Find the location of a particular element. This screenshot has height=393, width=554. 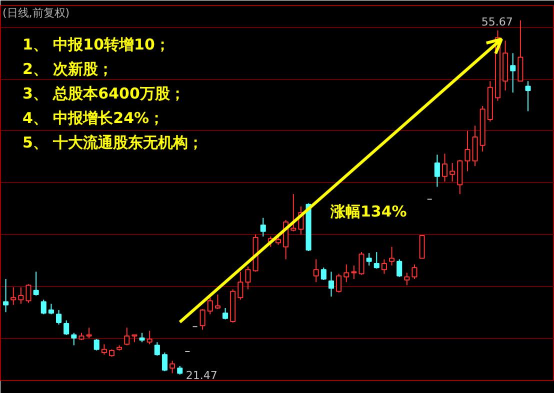

annotation: 4、 中报增长24%； is located at coordinates (93, 118).